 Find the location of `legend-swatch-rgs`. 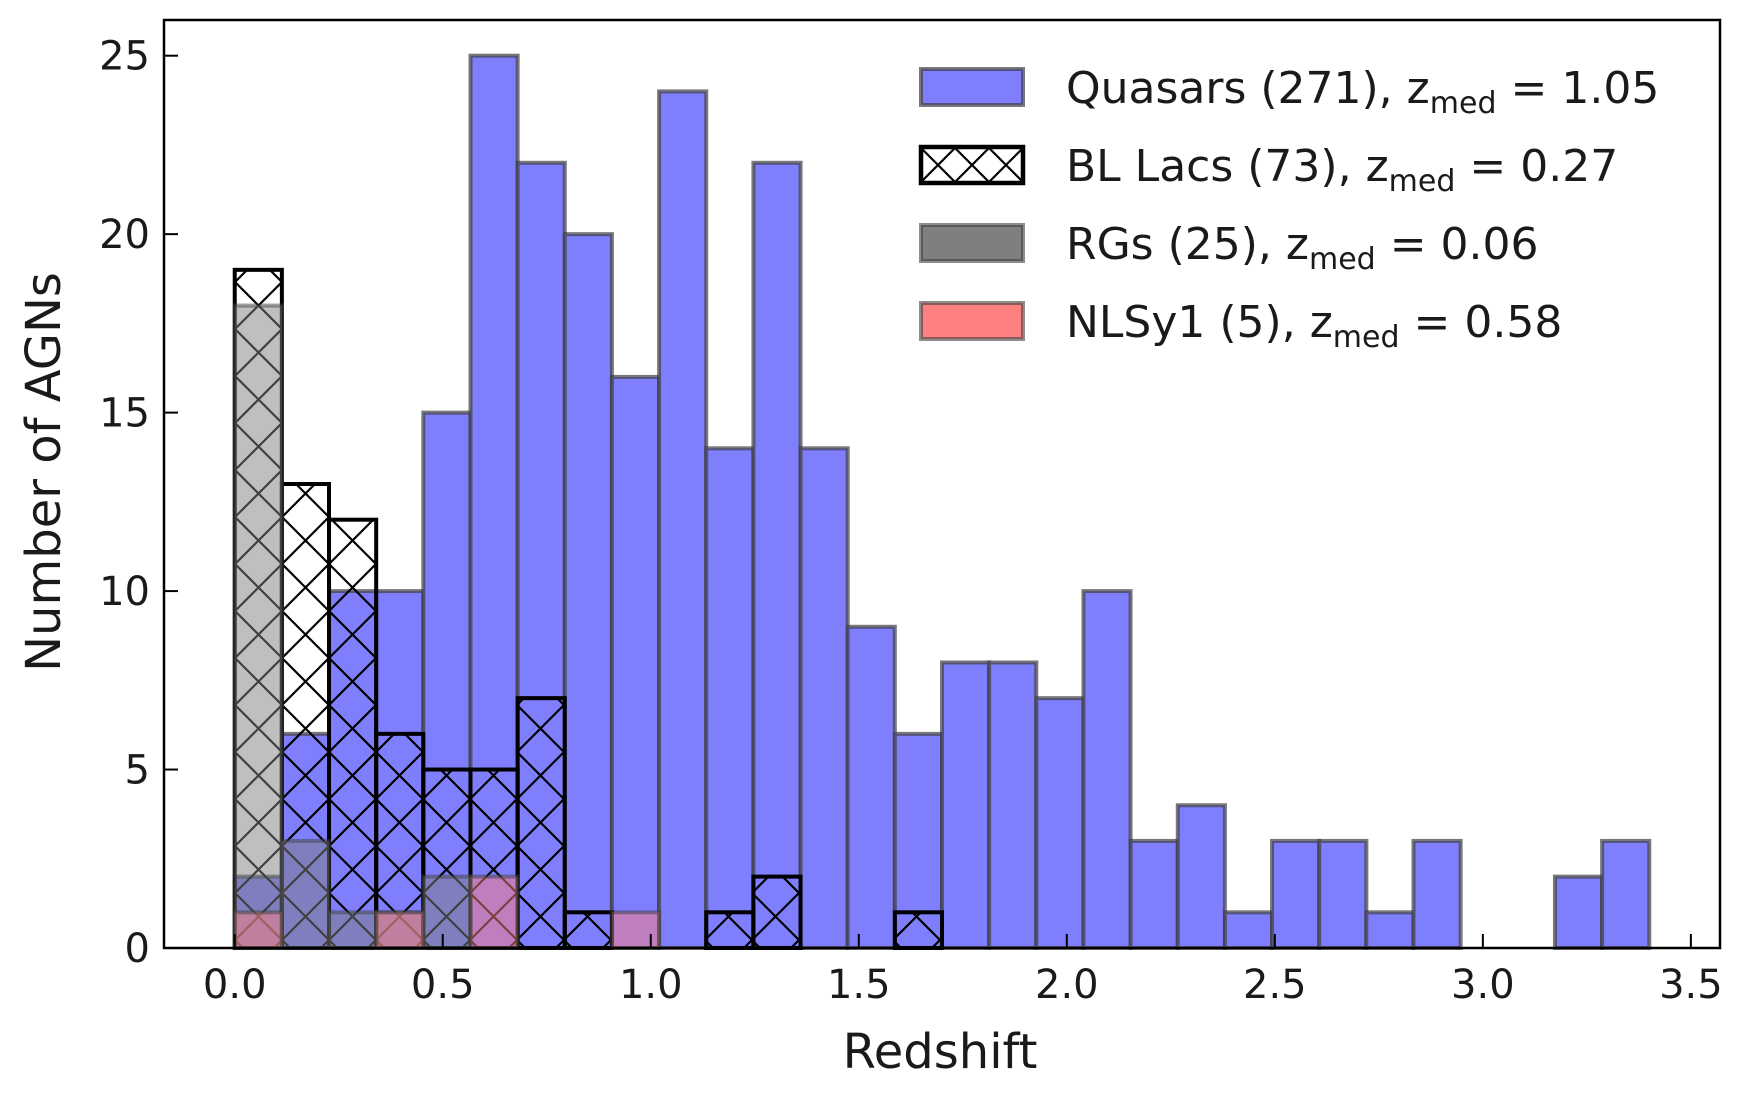

legend-swatch-rgs is located at coordinates (972, 243).